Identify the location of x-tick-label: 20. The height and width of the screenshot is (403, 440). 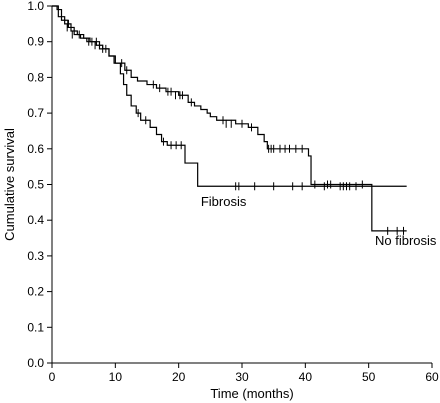
(179, 377).